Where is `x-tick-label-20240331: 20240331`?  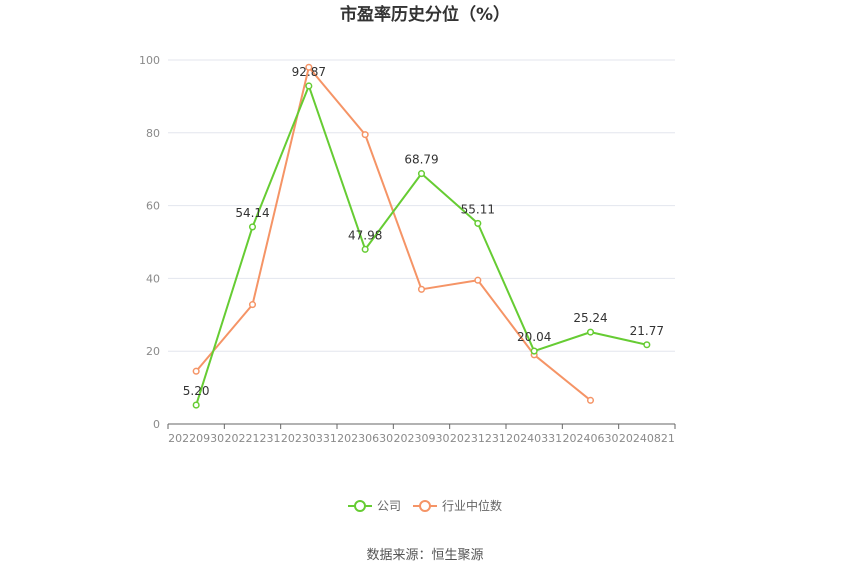 x-tick-label-20240331: 20240331 is located at coordinates (534, 438).